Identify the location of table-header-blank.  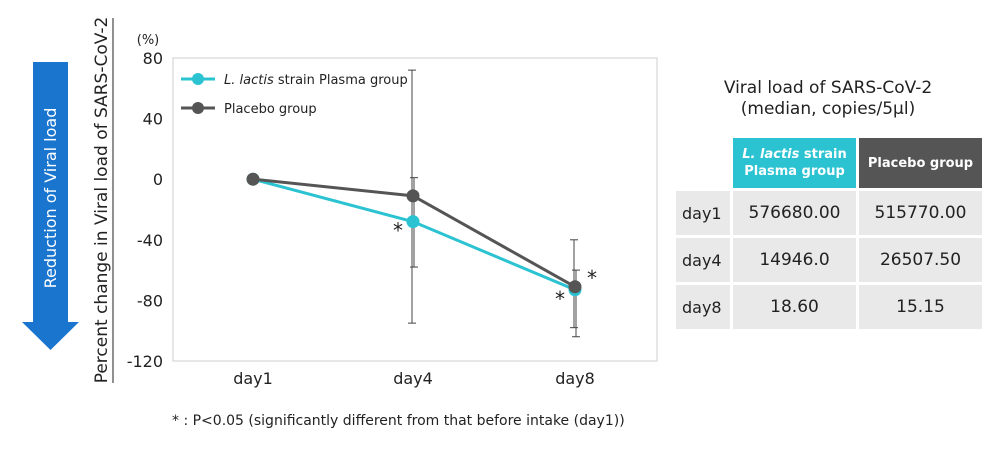
(703, 163).